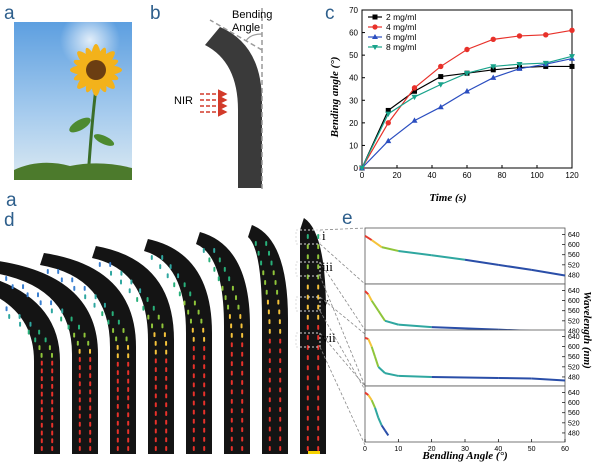 This screenshot has height=465, width=600. What do you see at coordinates (401, 47) in the screenshot?
I see `legend-label: 8 mg/ml` at bounding box center [401, 47].